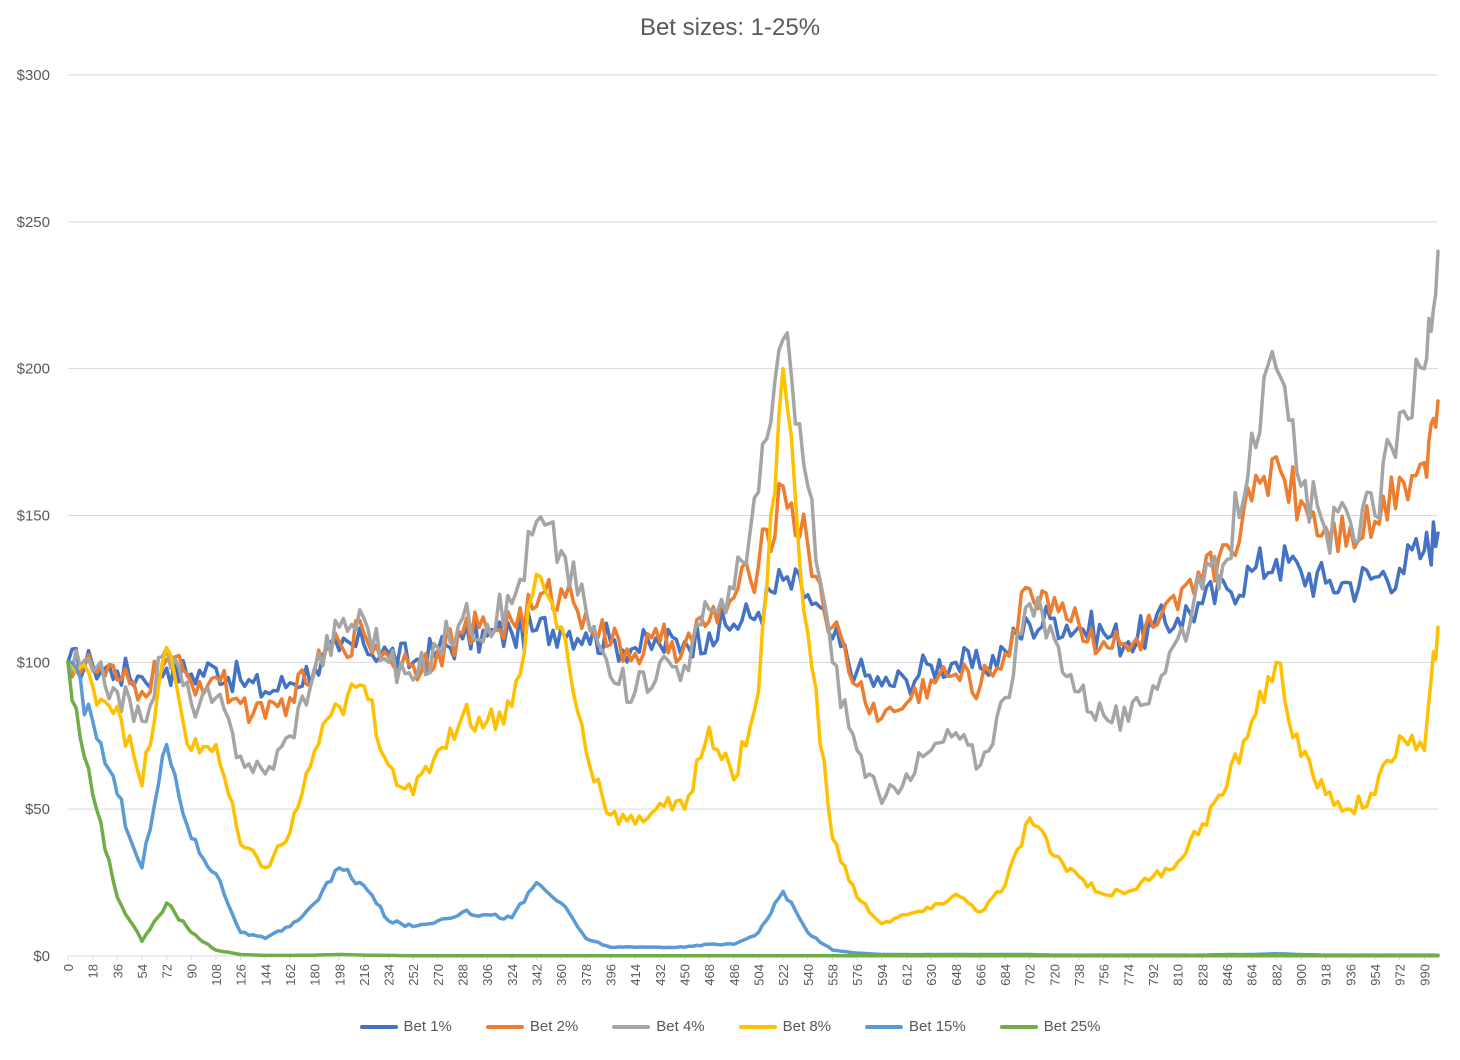 The width and height of the screenshot is (1460, 1060). Describe the element at coordinates (857, 975) in the screenshot. I see `x-tick-label: 576` at that location.